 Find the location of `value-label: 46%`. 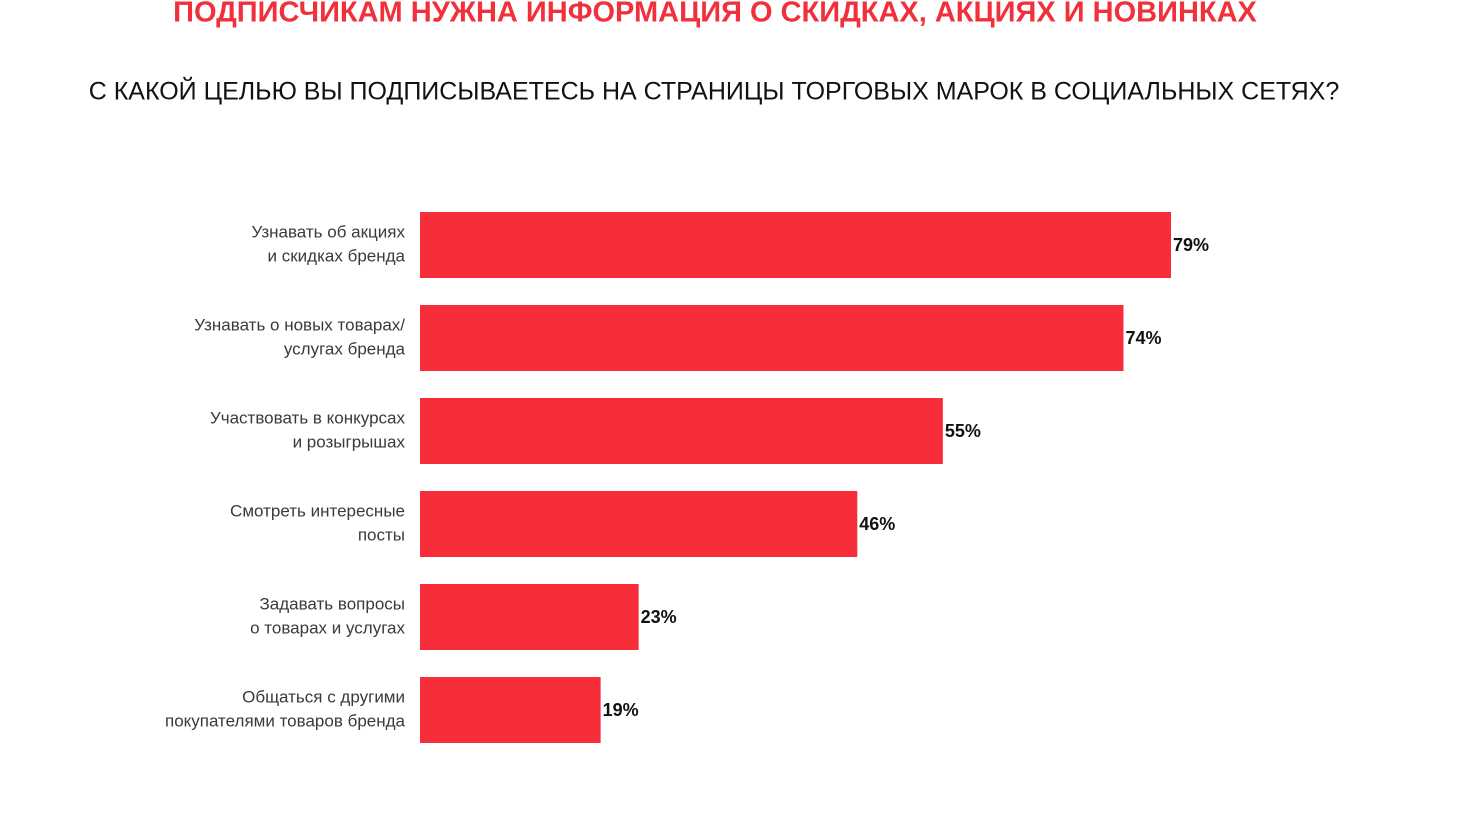

value-label: 46% is located at coordinates (877, 524).